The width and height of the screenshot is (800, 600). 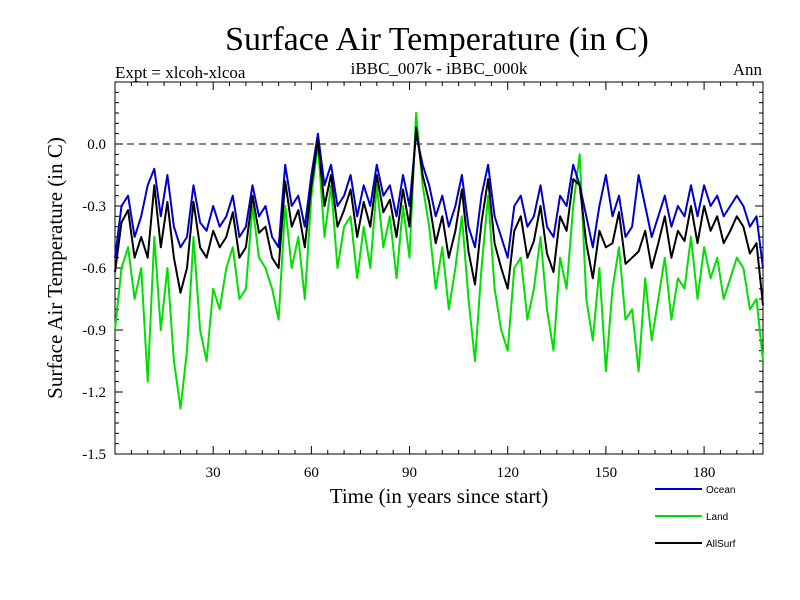 What do you see at coordinates (717, 517) in the screenshot?
I see `legend-label-land: Land` at bounding box center [717, 517].